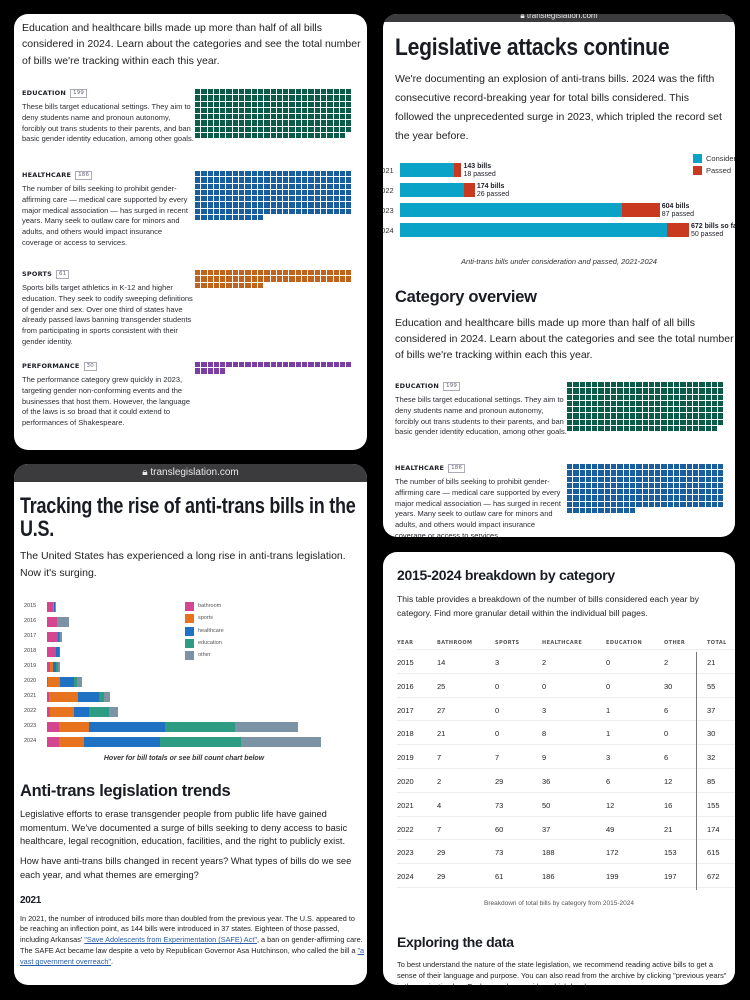  I want to click on table-cell: 12, so click(668, 781).